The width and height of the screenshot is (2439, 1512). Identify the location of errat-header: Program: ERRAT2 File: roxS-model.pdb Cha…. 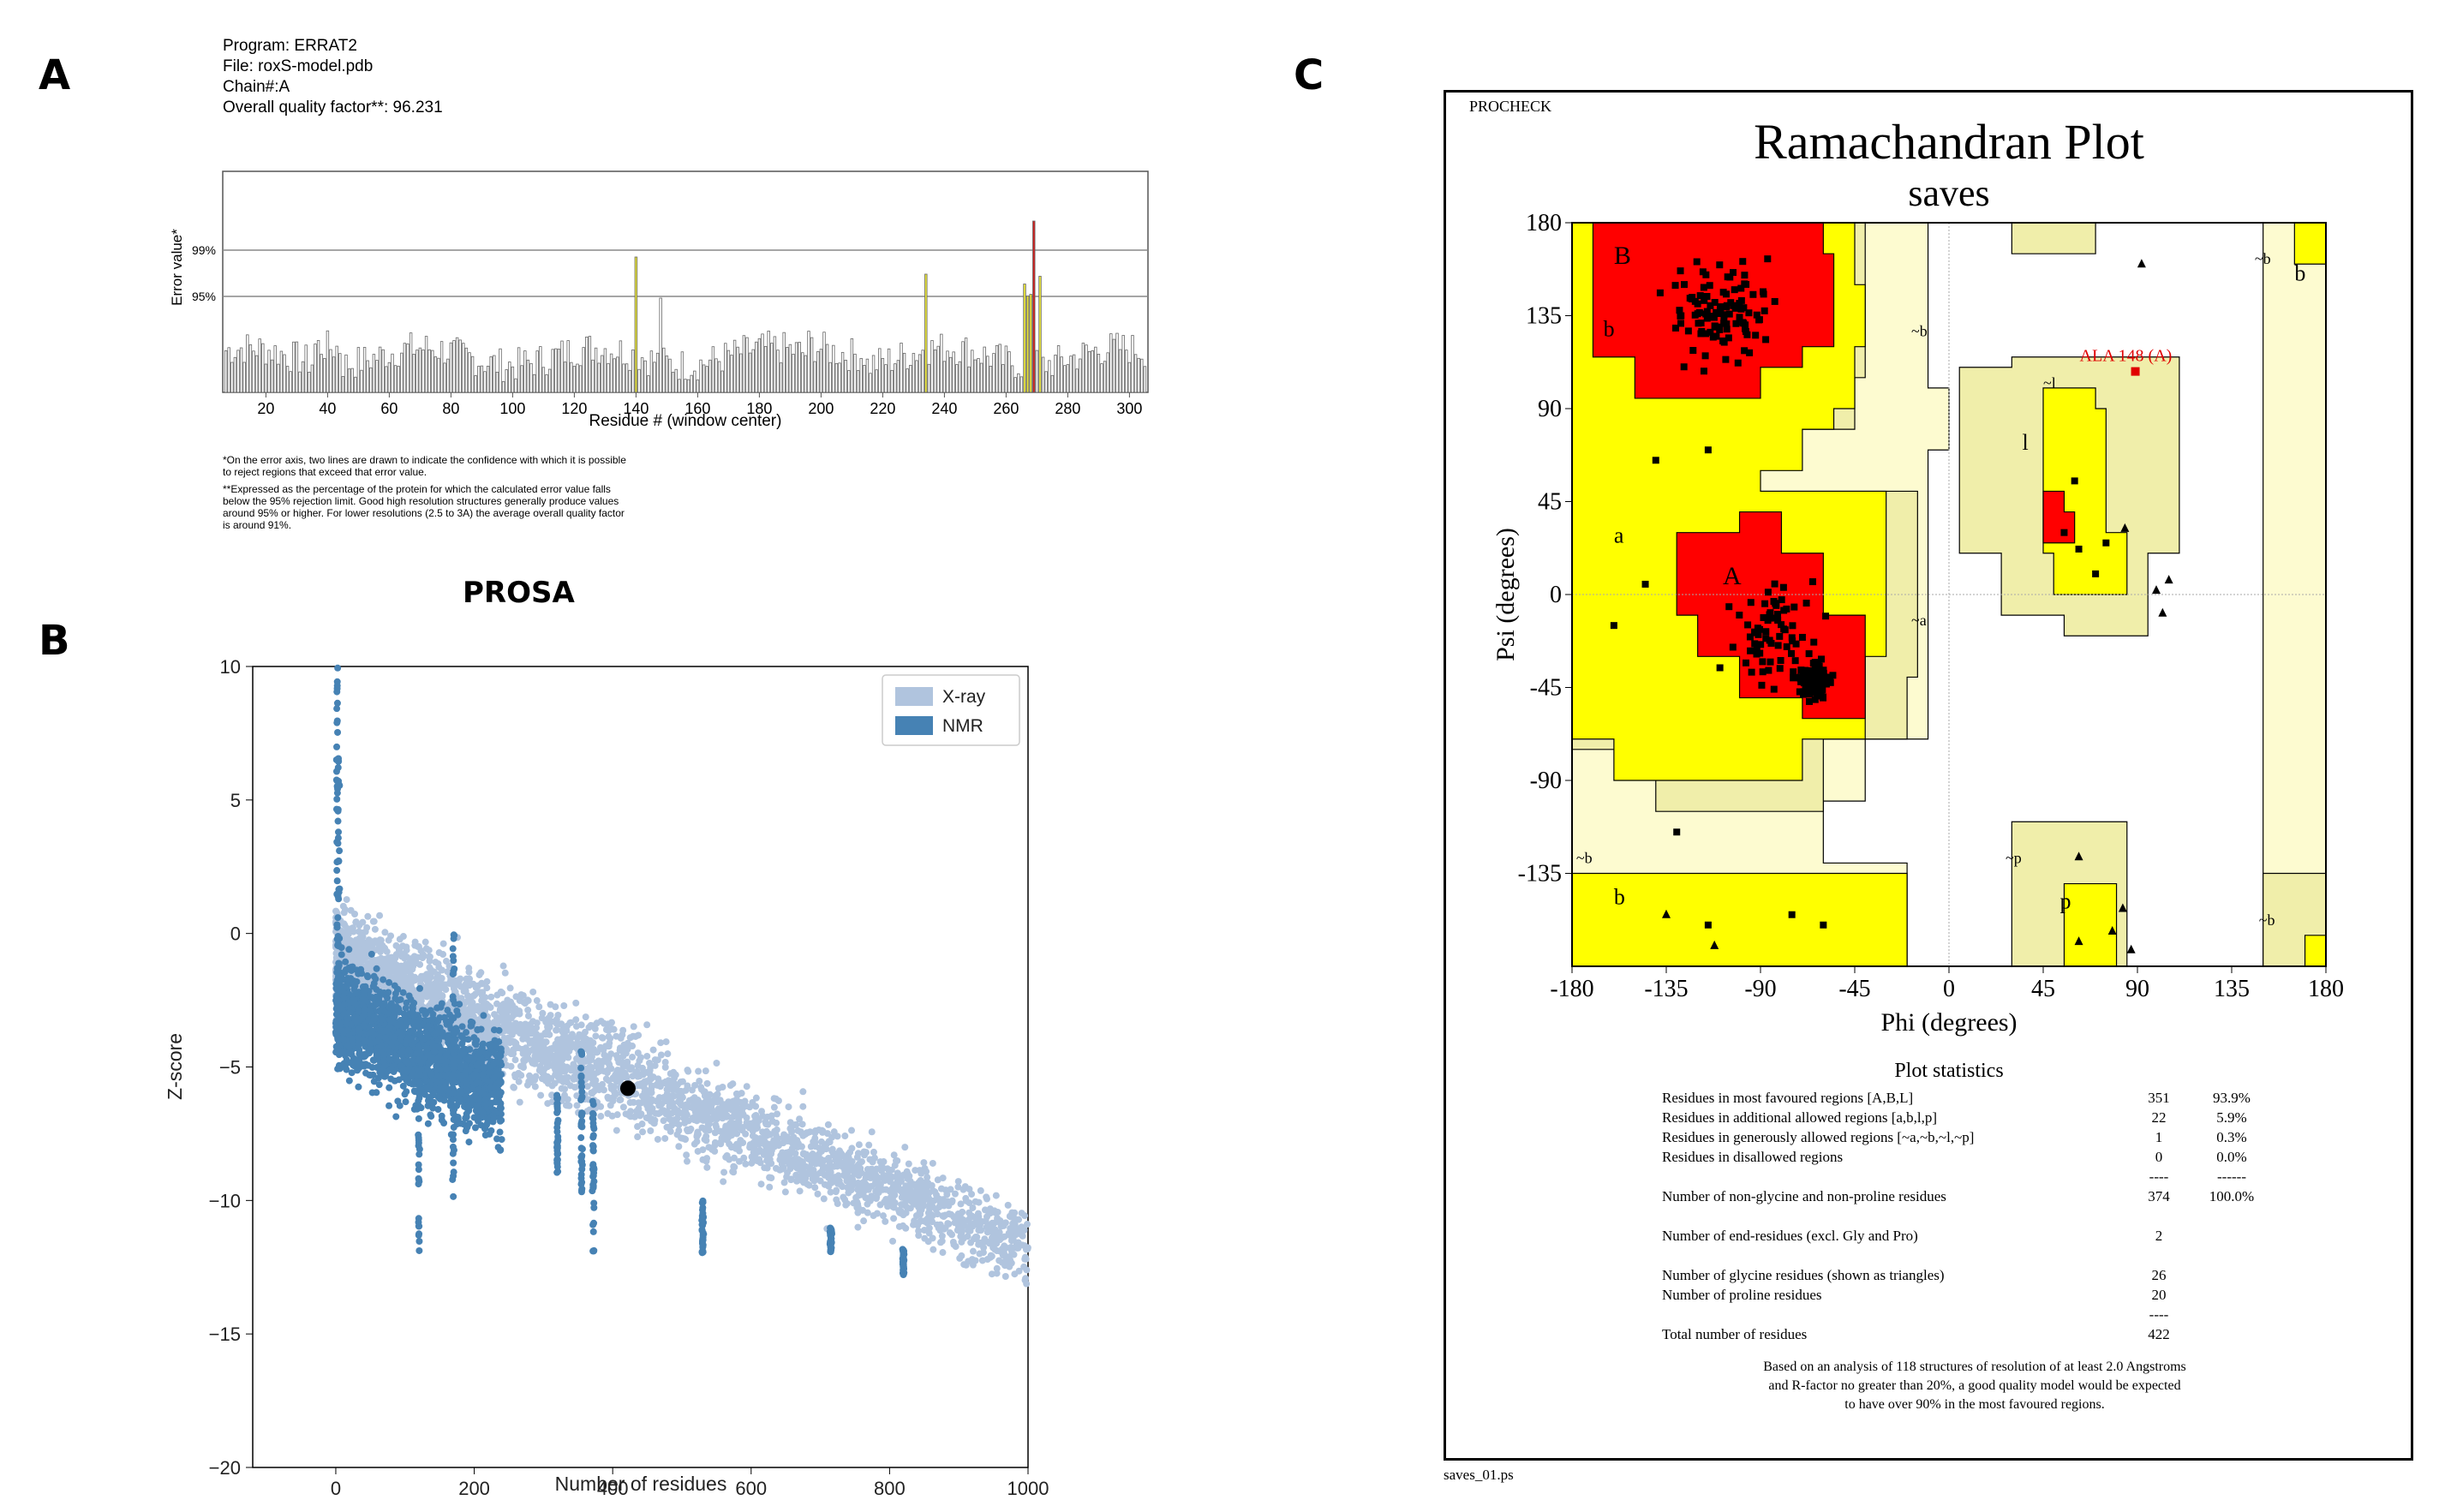
(333, 77).